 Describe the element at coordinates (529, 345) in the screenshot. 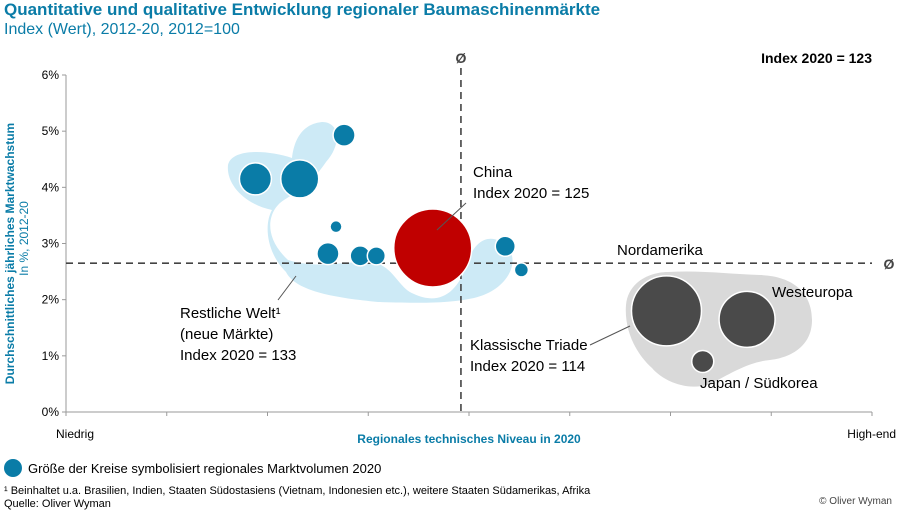

I see `annotation-triade: Klassische Triade` at that location.